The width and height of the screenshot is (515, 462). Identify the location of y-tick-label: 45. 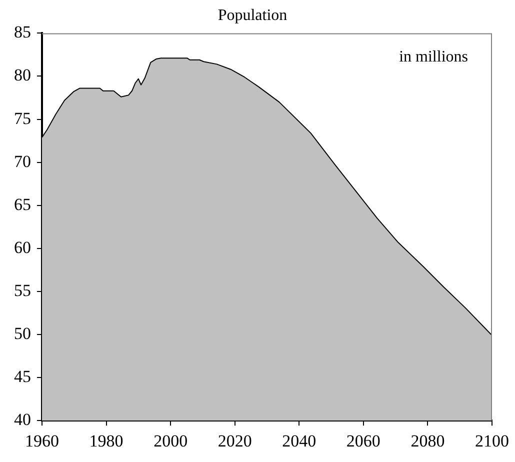
(22, 376).